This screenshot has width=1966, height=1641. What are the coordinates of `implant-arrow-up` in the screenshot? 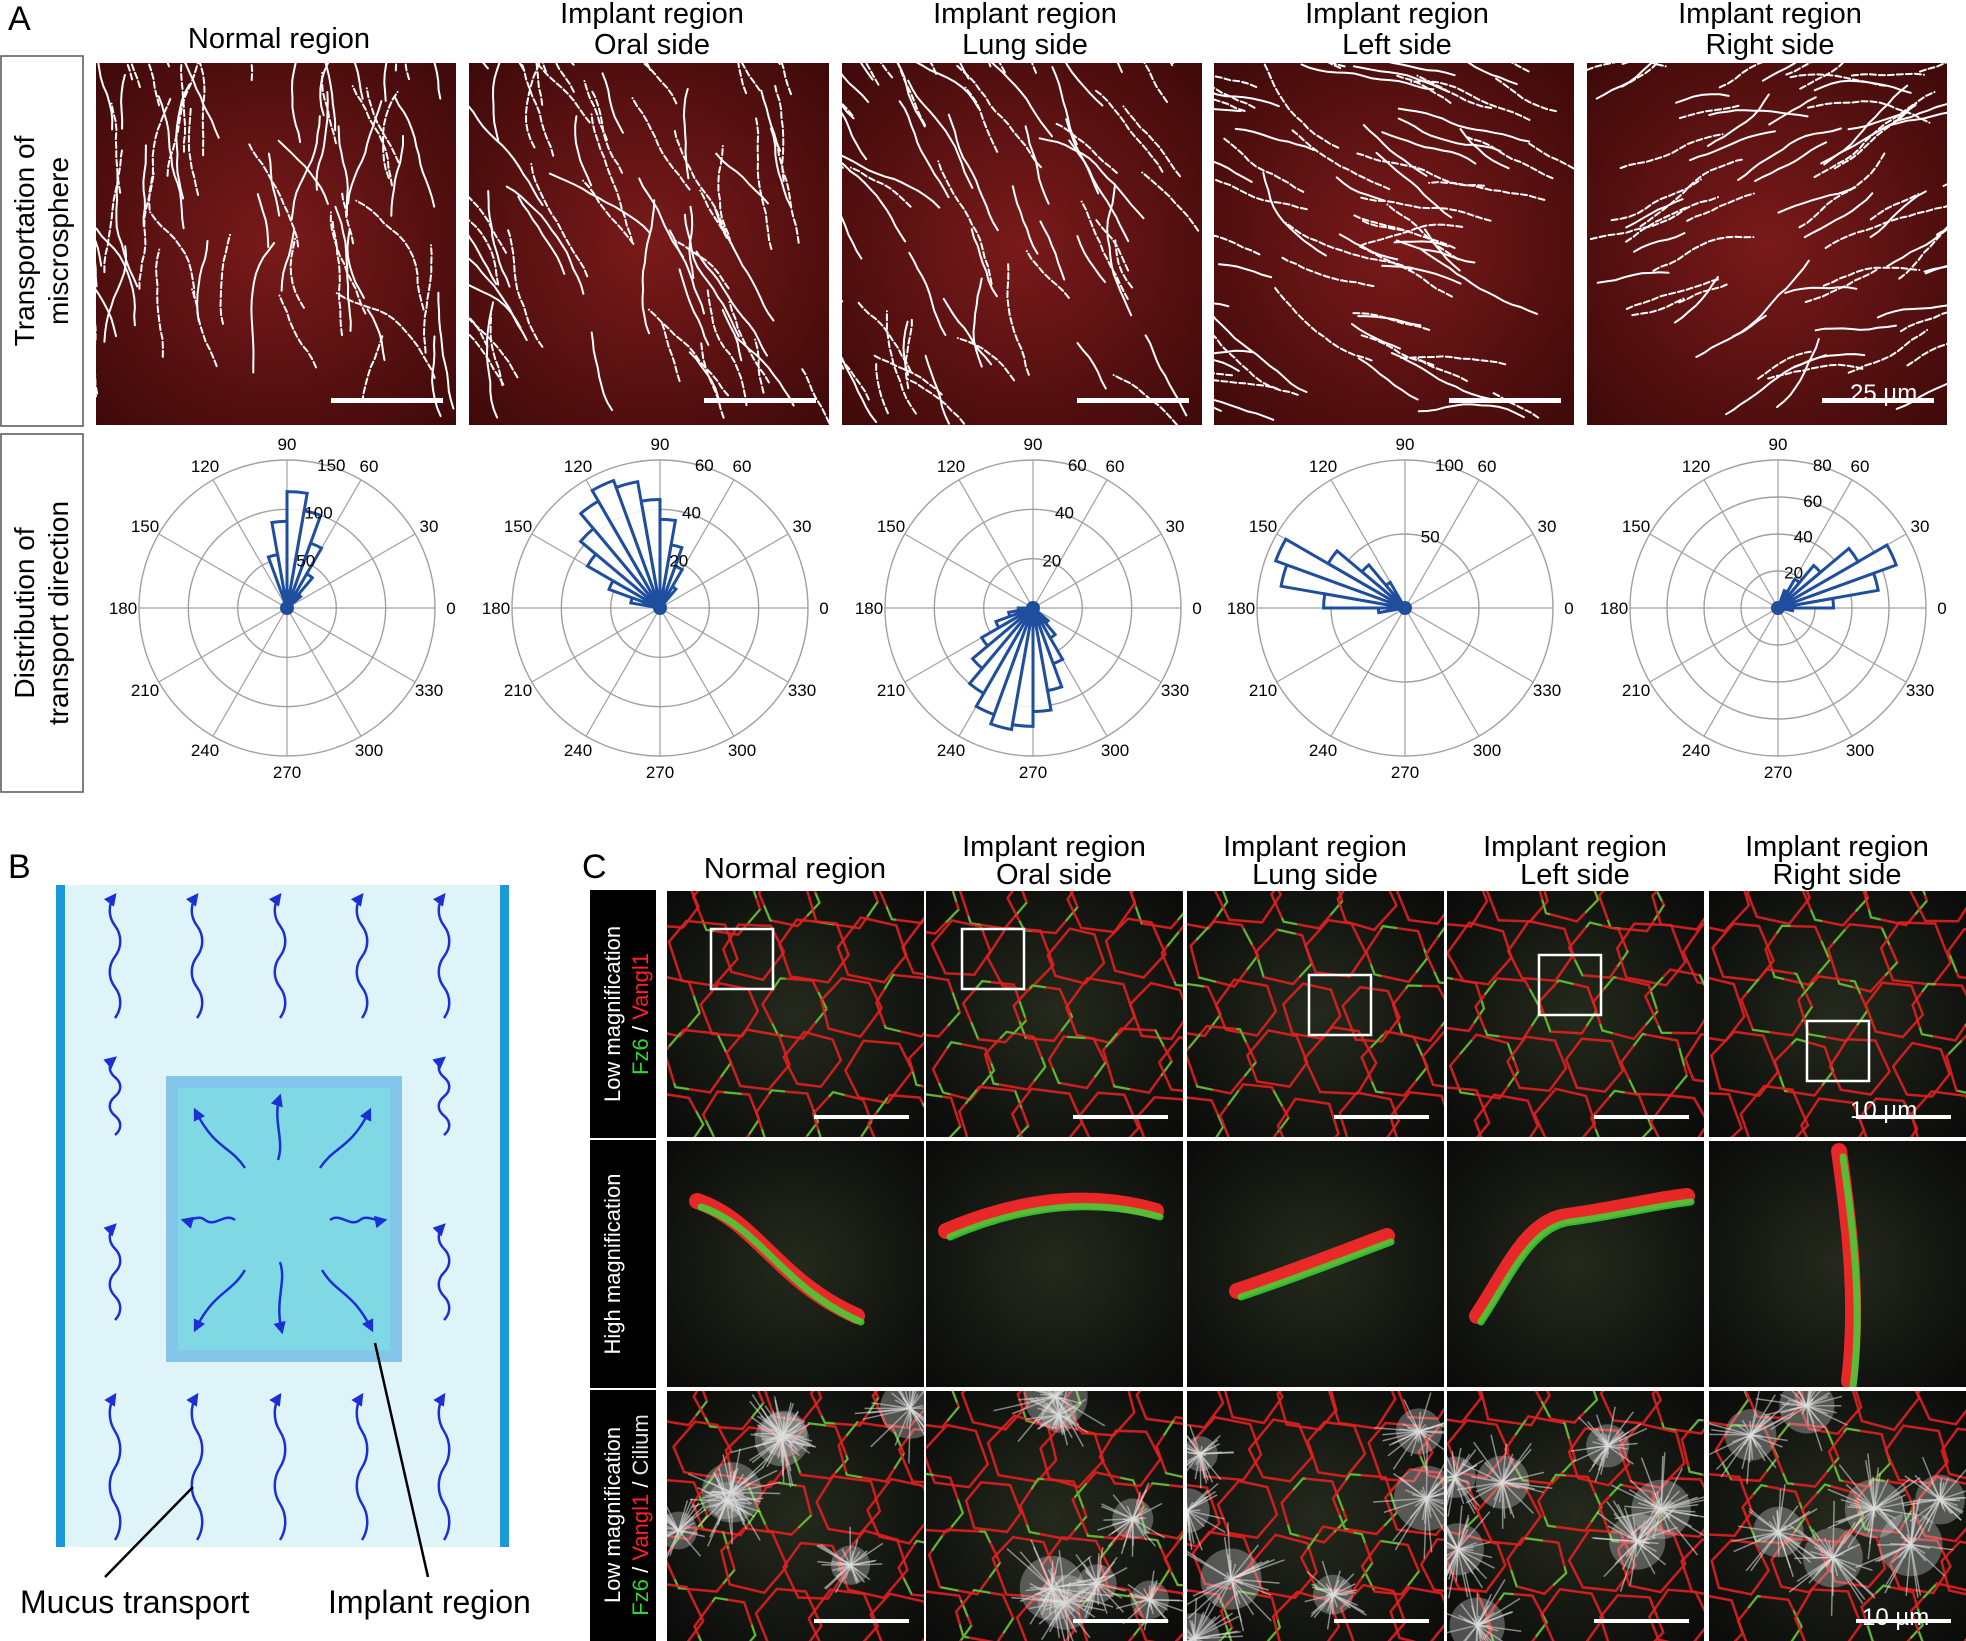 It's located at (276, 1127).